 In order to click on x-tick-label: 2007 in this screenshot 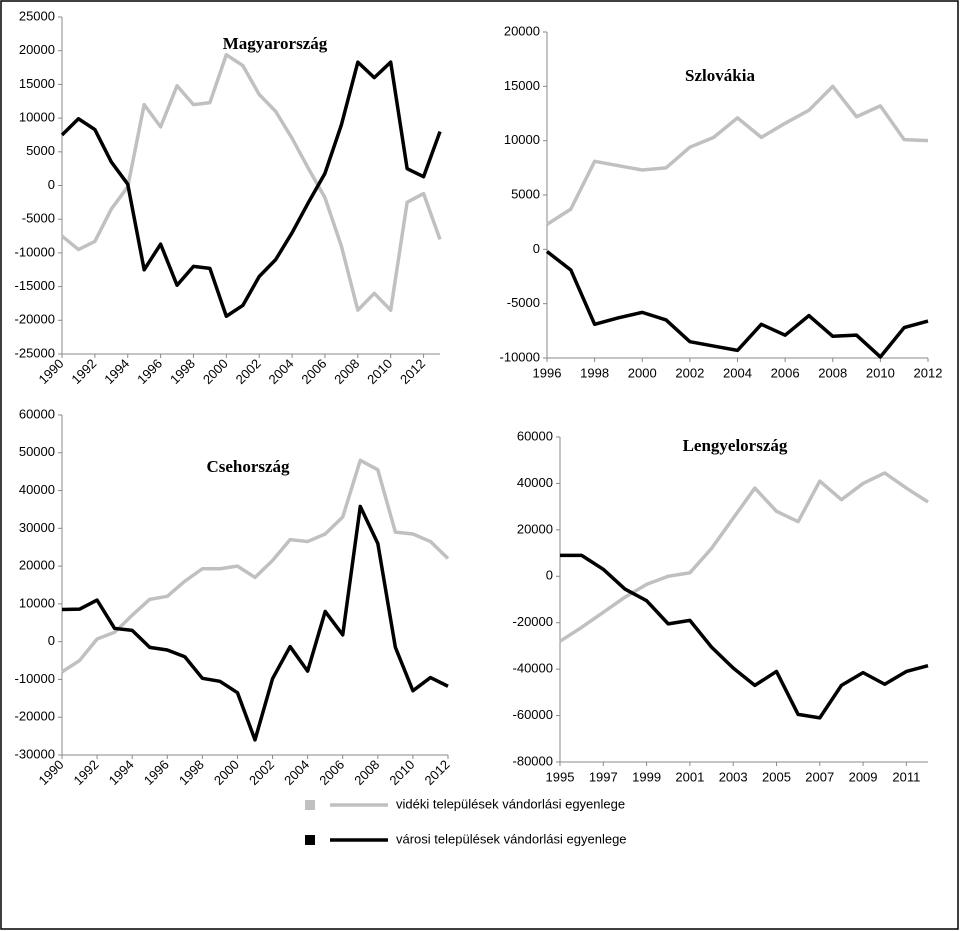, I will do `click(819, 776)`.